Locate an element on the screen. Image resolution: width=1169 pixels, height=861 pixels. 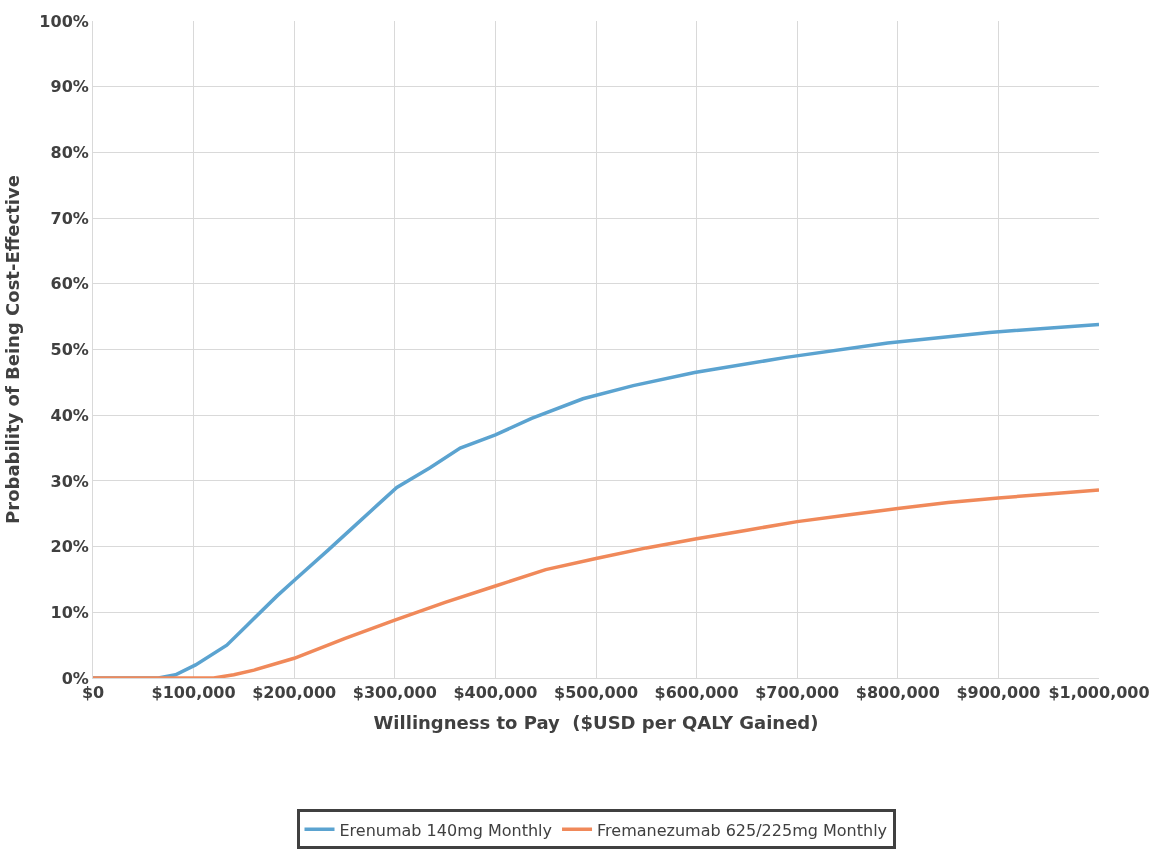
x-tick-label: $600,000 is located at coordinates (696, 693).